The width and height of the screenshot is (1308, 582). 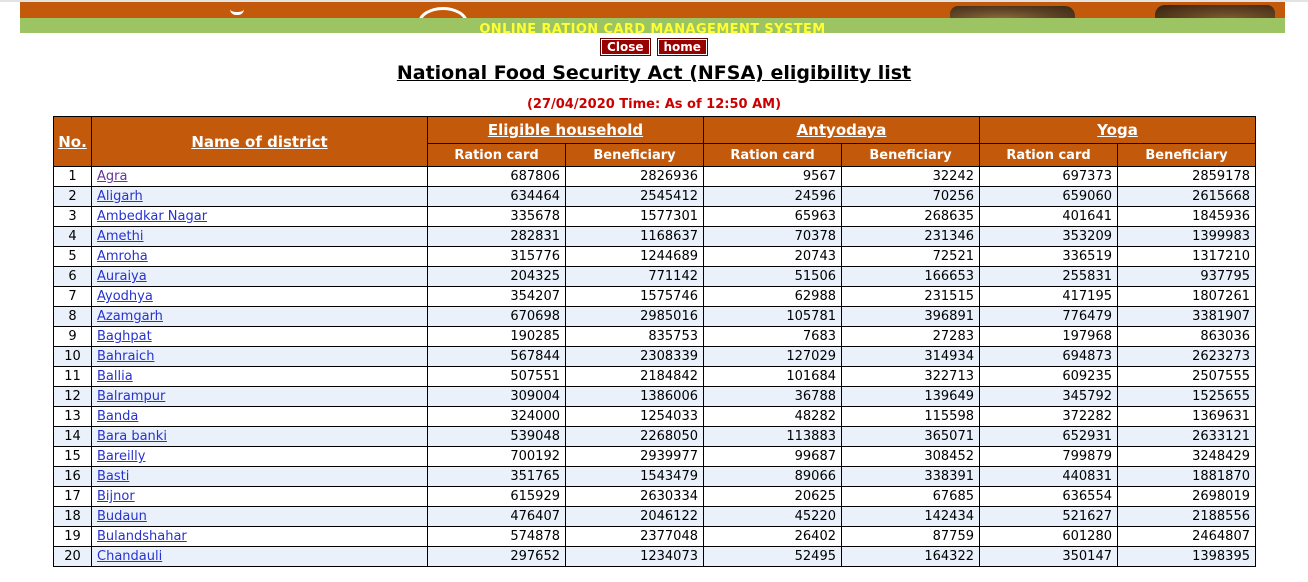 I want to click on eh-beneficiary-cell: 1234073, so click(x=634, y=556).